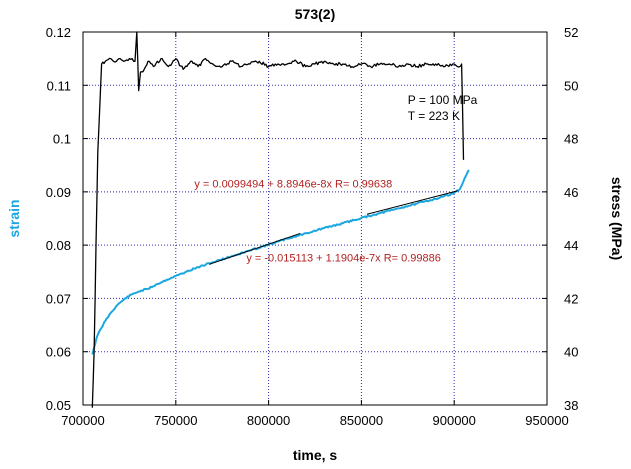 The image size is (631, 469). Describe the element at coordinates (58, 352) in the screenshot. I see `y-tick-label-left: 0.06` at that location.